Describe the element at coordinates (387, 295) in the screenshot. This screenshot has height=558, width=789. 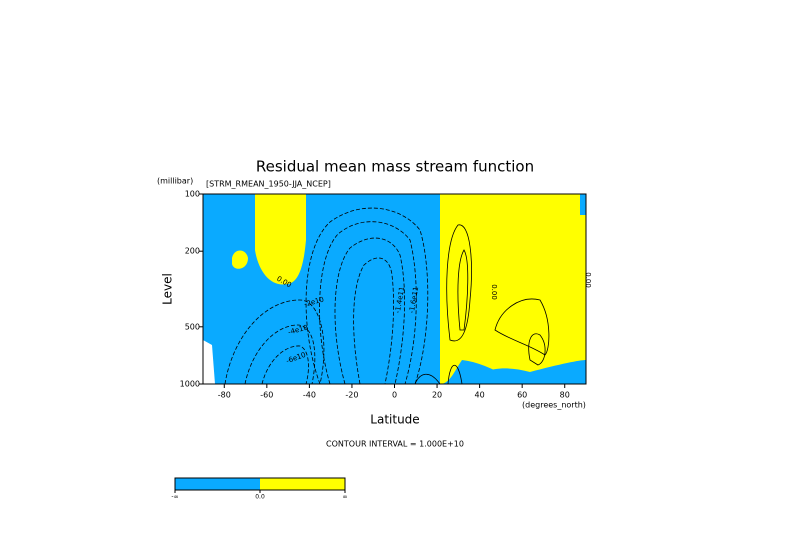
I see `contour-lines` at that location.